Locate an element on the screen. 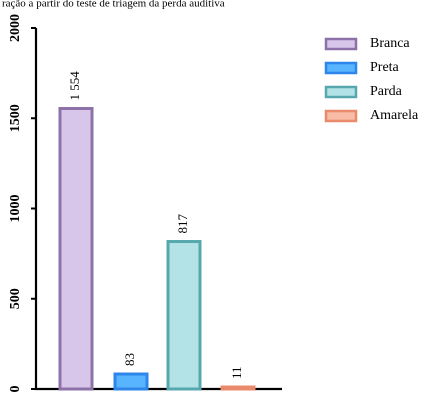 Image resolution: width=427 pixels, height=394 pixels. y-tick-label: 1500 is located at coordinates (15, 118).